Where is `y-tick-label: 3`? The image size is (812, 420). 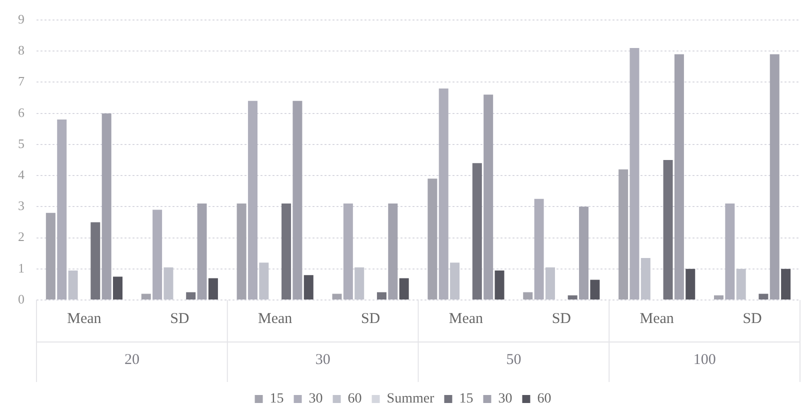 y-tick-label: 3 is located at coordinates (21, 206).